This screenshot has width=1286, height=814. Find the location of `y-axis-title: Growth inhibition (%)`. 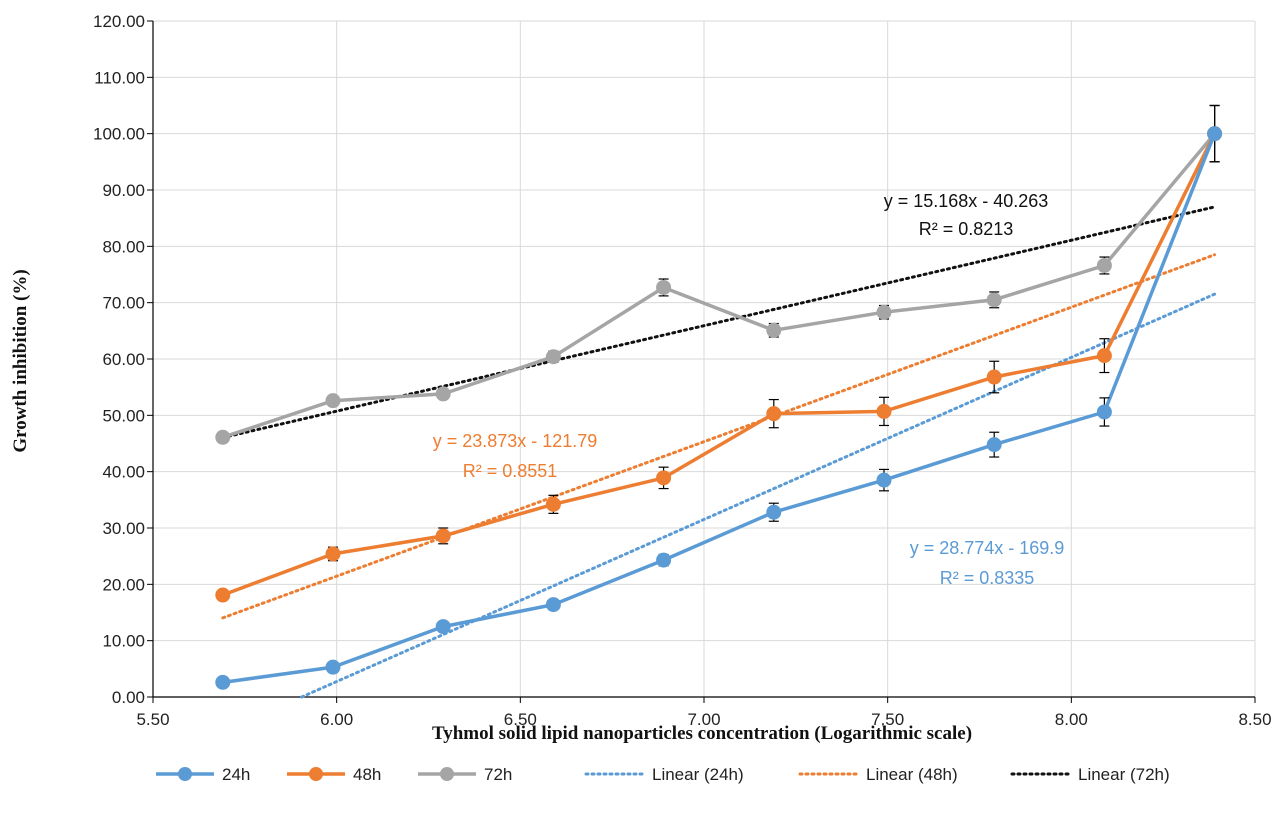

y-axis-title: Growth inhibition (%) is located at coordinates (20, 360).